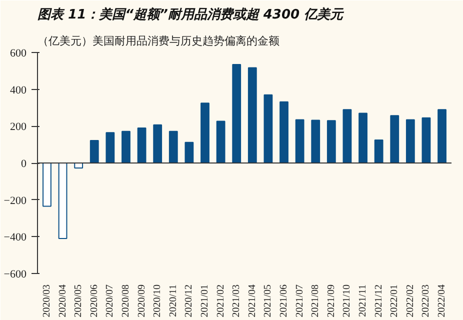 The image size is (463, 320). I want to click on y-tick-label: −400, so click(15, 238).